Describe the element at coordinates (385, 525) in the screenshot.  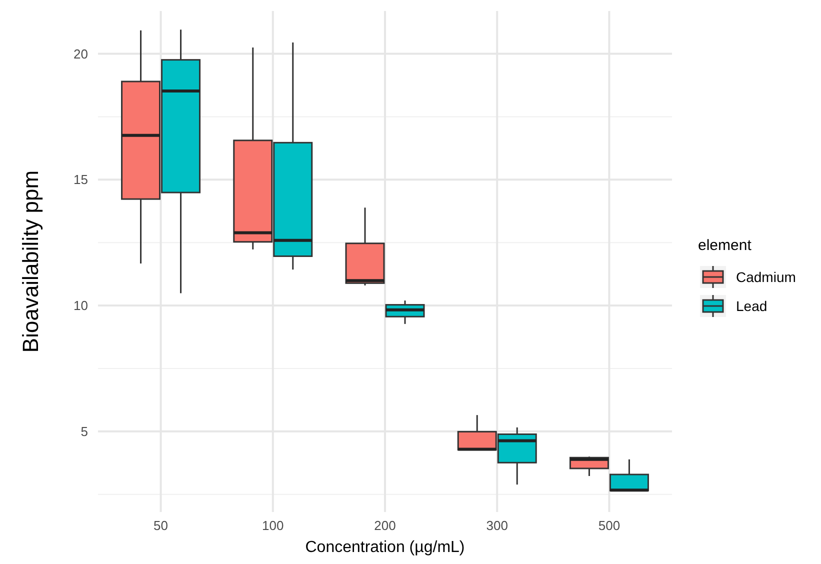
I see `x-tick-label: 200` at that location.